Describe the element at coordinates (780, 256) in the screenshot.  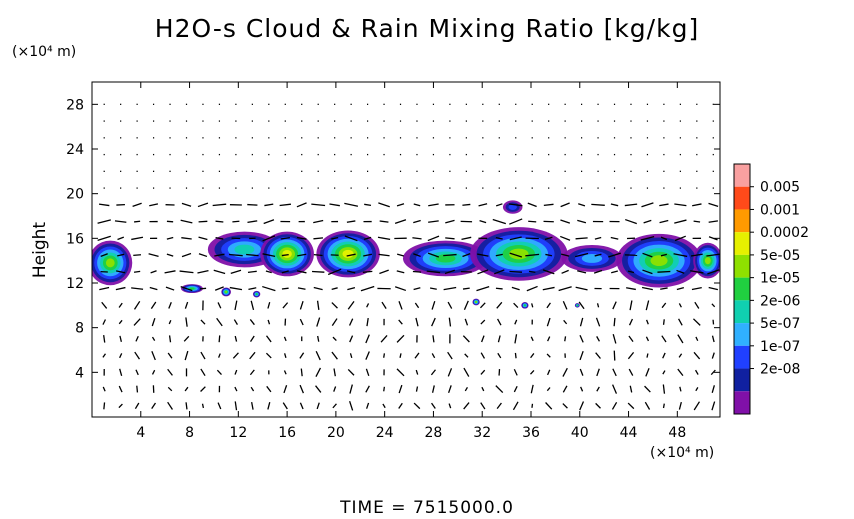
I see `colorbar-label: 5e-05` at that location.